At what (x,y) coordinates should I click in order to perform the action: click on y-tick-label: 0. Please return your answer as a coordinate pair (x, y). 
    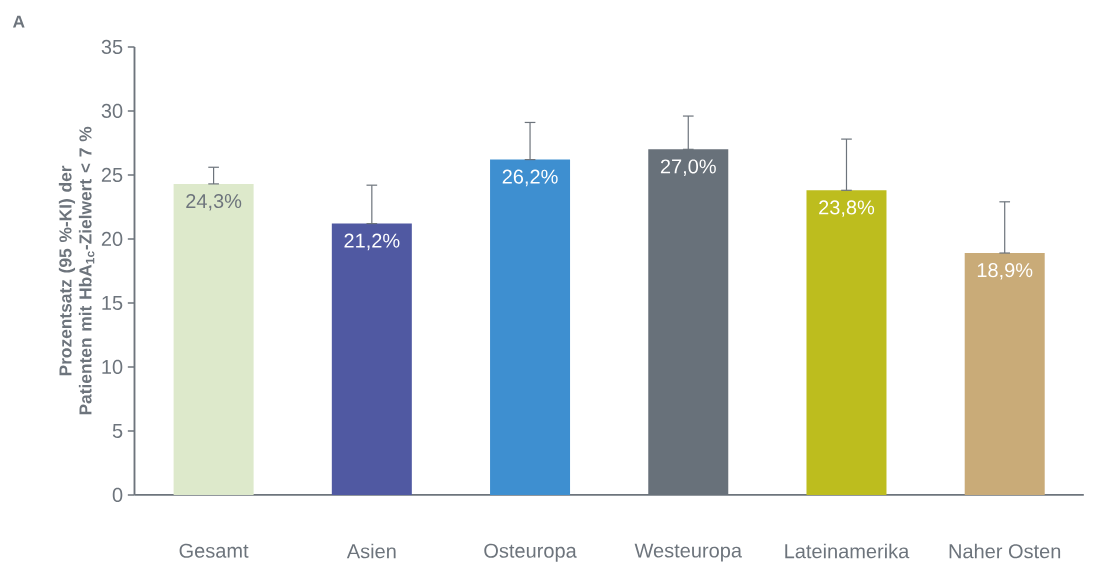
    Looking at the image, I should click on (117, 494).